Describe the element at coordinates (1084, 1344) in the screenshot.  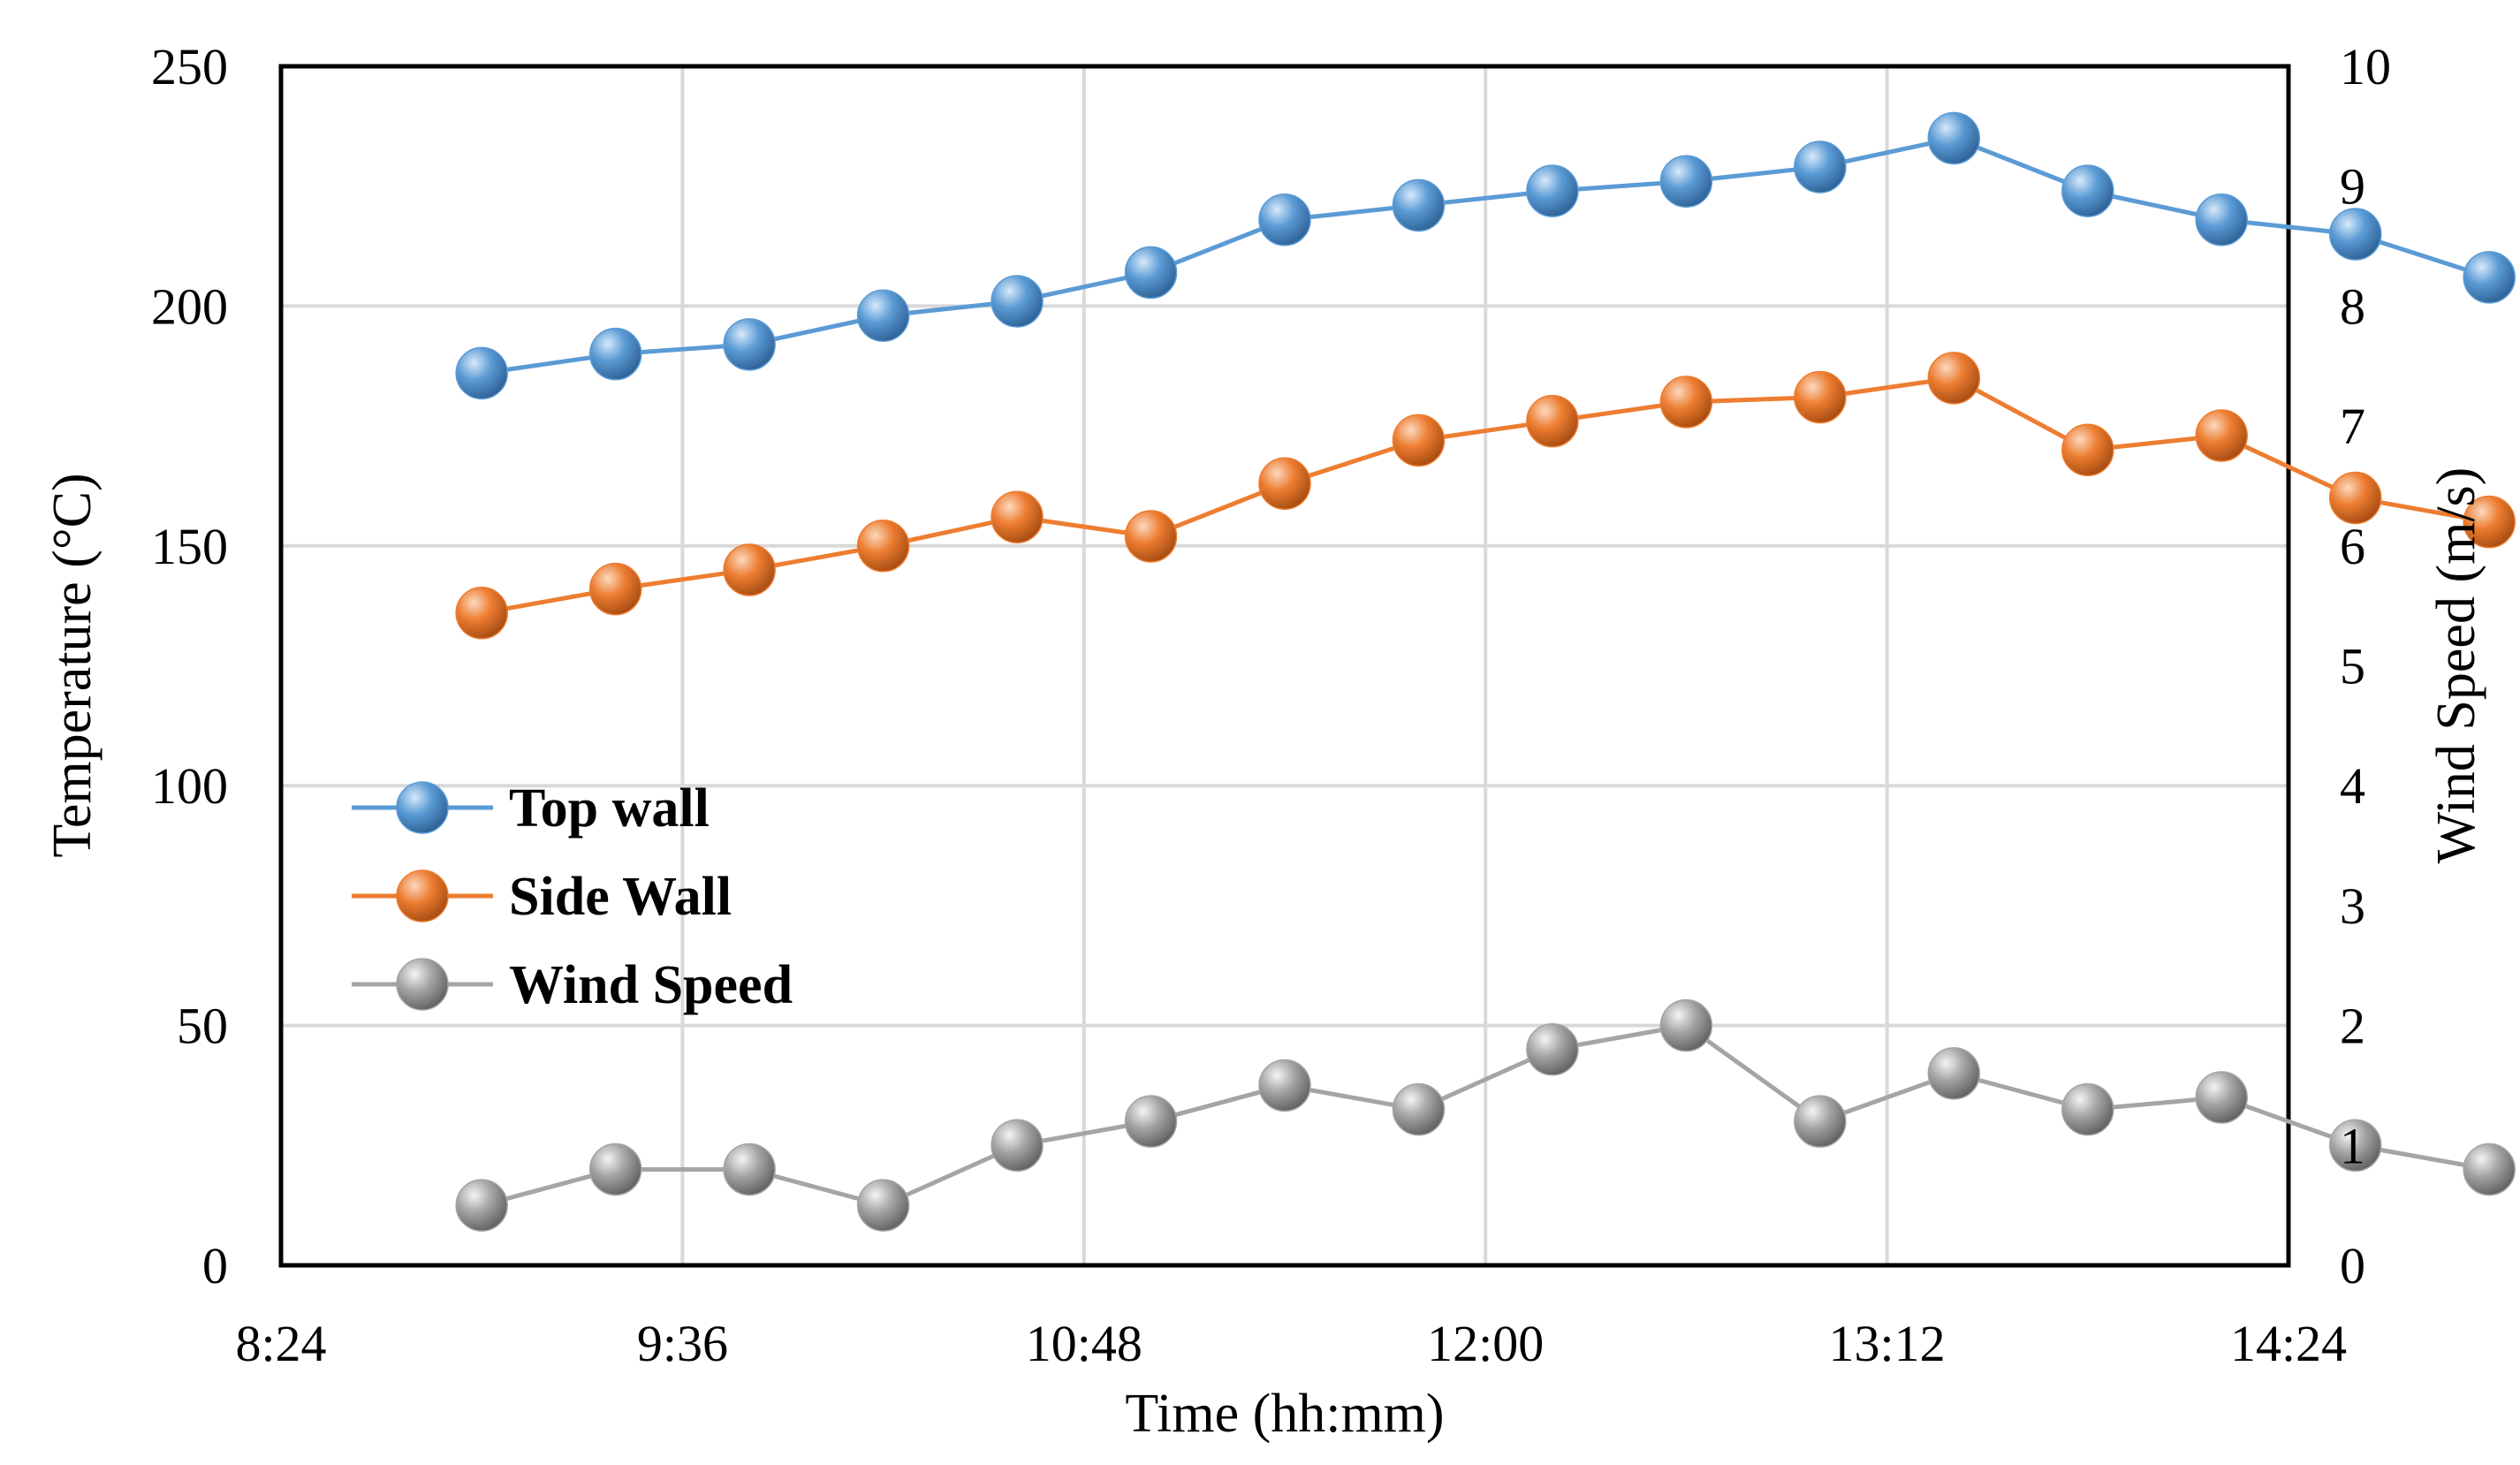
I see `x-tick-label: 10:48` at that location.